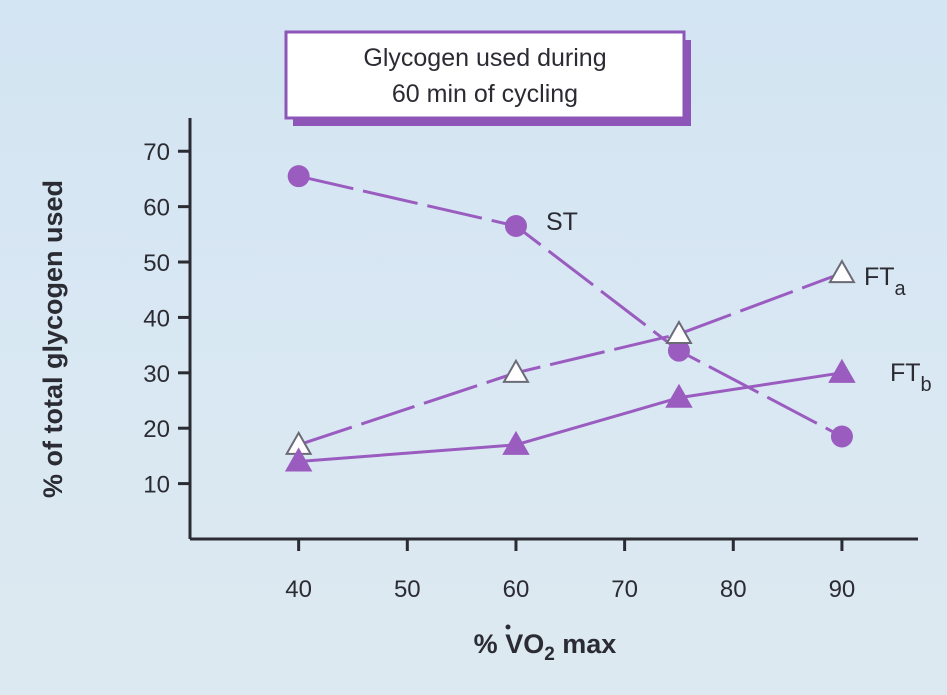 This screenshot has width=947, height=695. Describe the element at coordinates (624, 589) in the screenshot. I see `x-tick-label: 70` at that location.